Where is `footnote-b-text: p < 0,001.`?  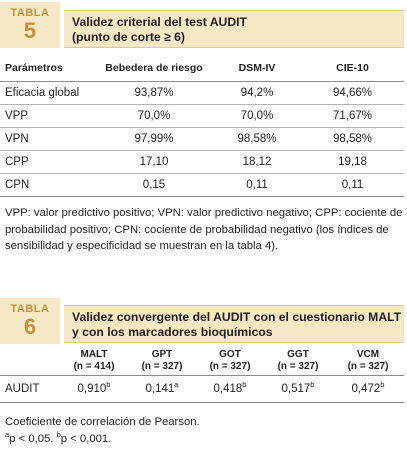
footnote-b-text: p < 0,001. is located at coordinates (86, 438).